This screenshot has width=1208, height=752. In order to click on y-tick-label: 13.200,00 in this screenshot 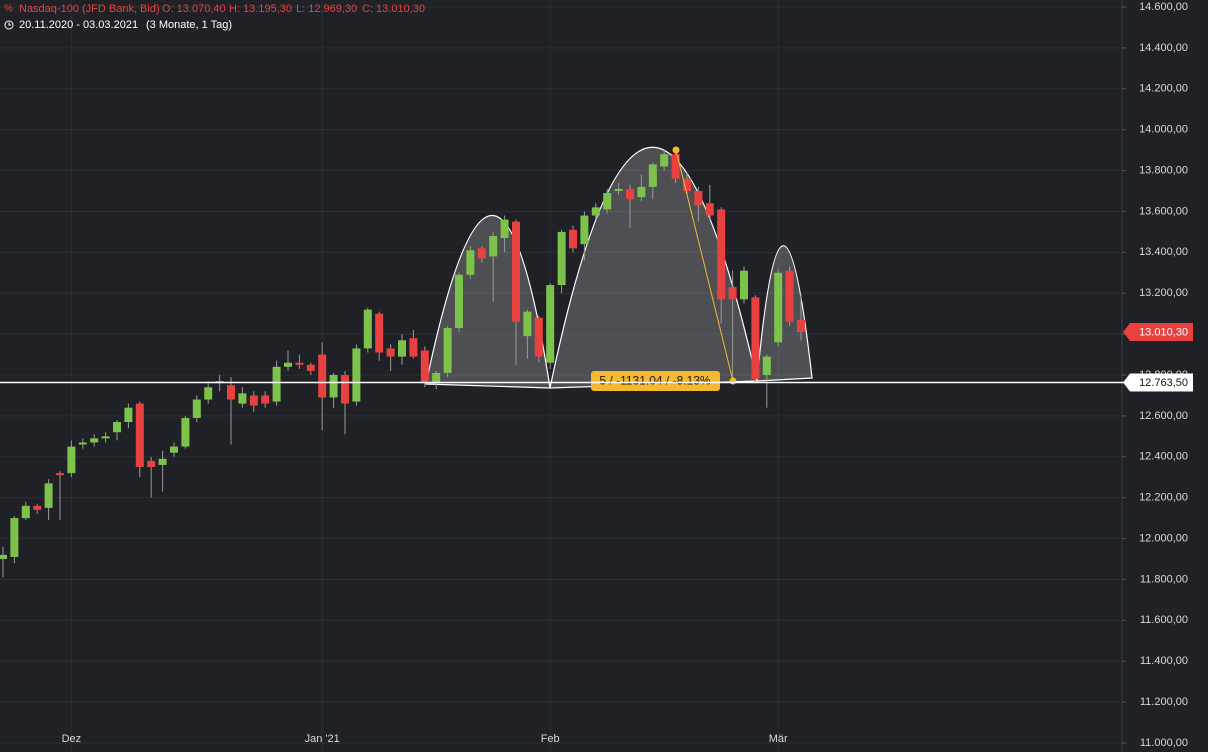, I will do `click(1163, 293)`.